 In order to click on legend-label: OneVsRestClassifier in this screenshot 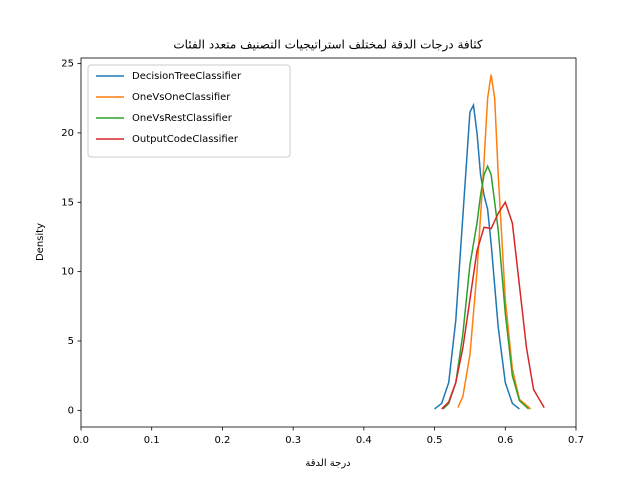, I will do `click(182, 118)`.